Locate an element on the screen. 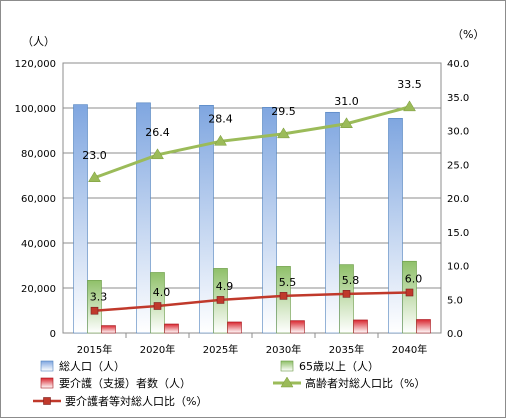 The image size is (506, 418). legend-care-recipients: 要介護（支援）者数（人） is located at coordinates (115, 383).